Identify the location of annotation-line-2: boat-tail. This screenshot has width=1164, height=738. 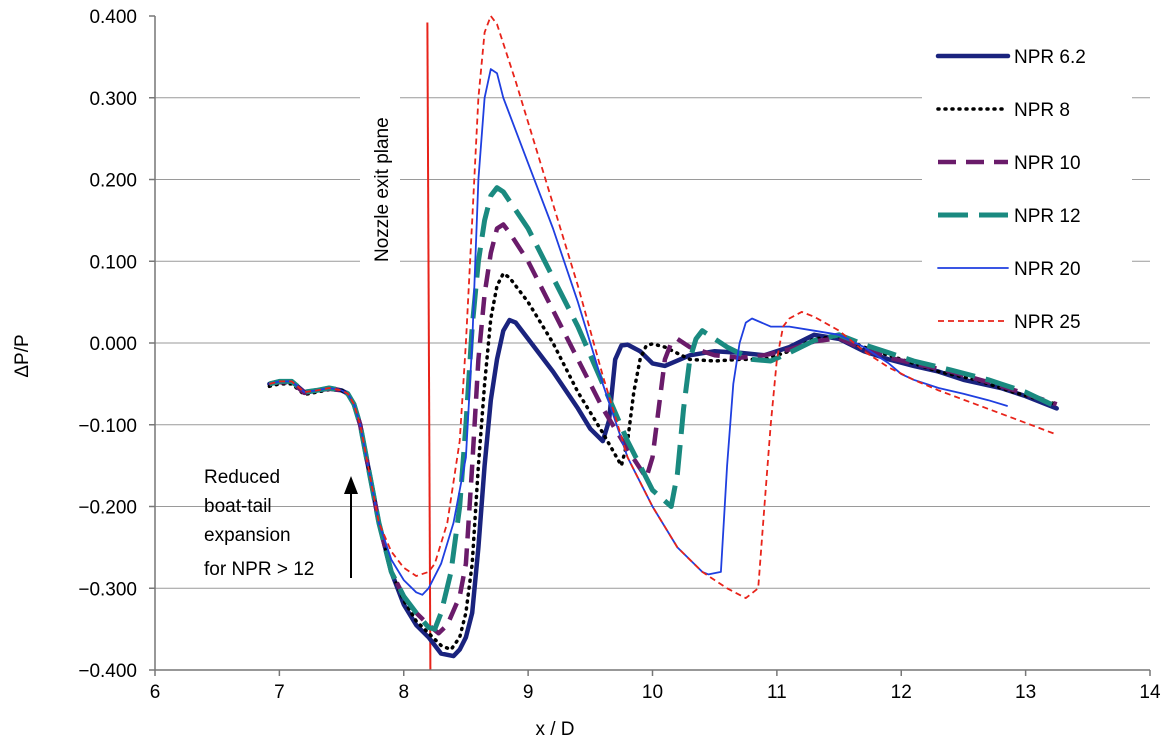
(238, 506).